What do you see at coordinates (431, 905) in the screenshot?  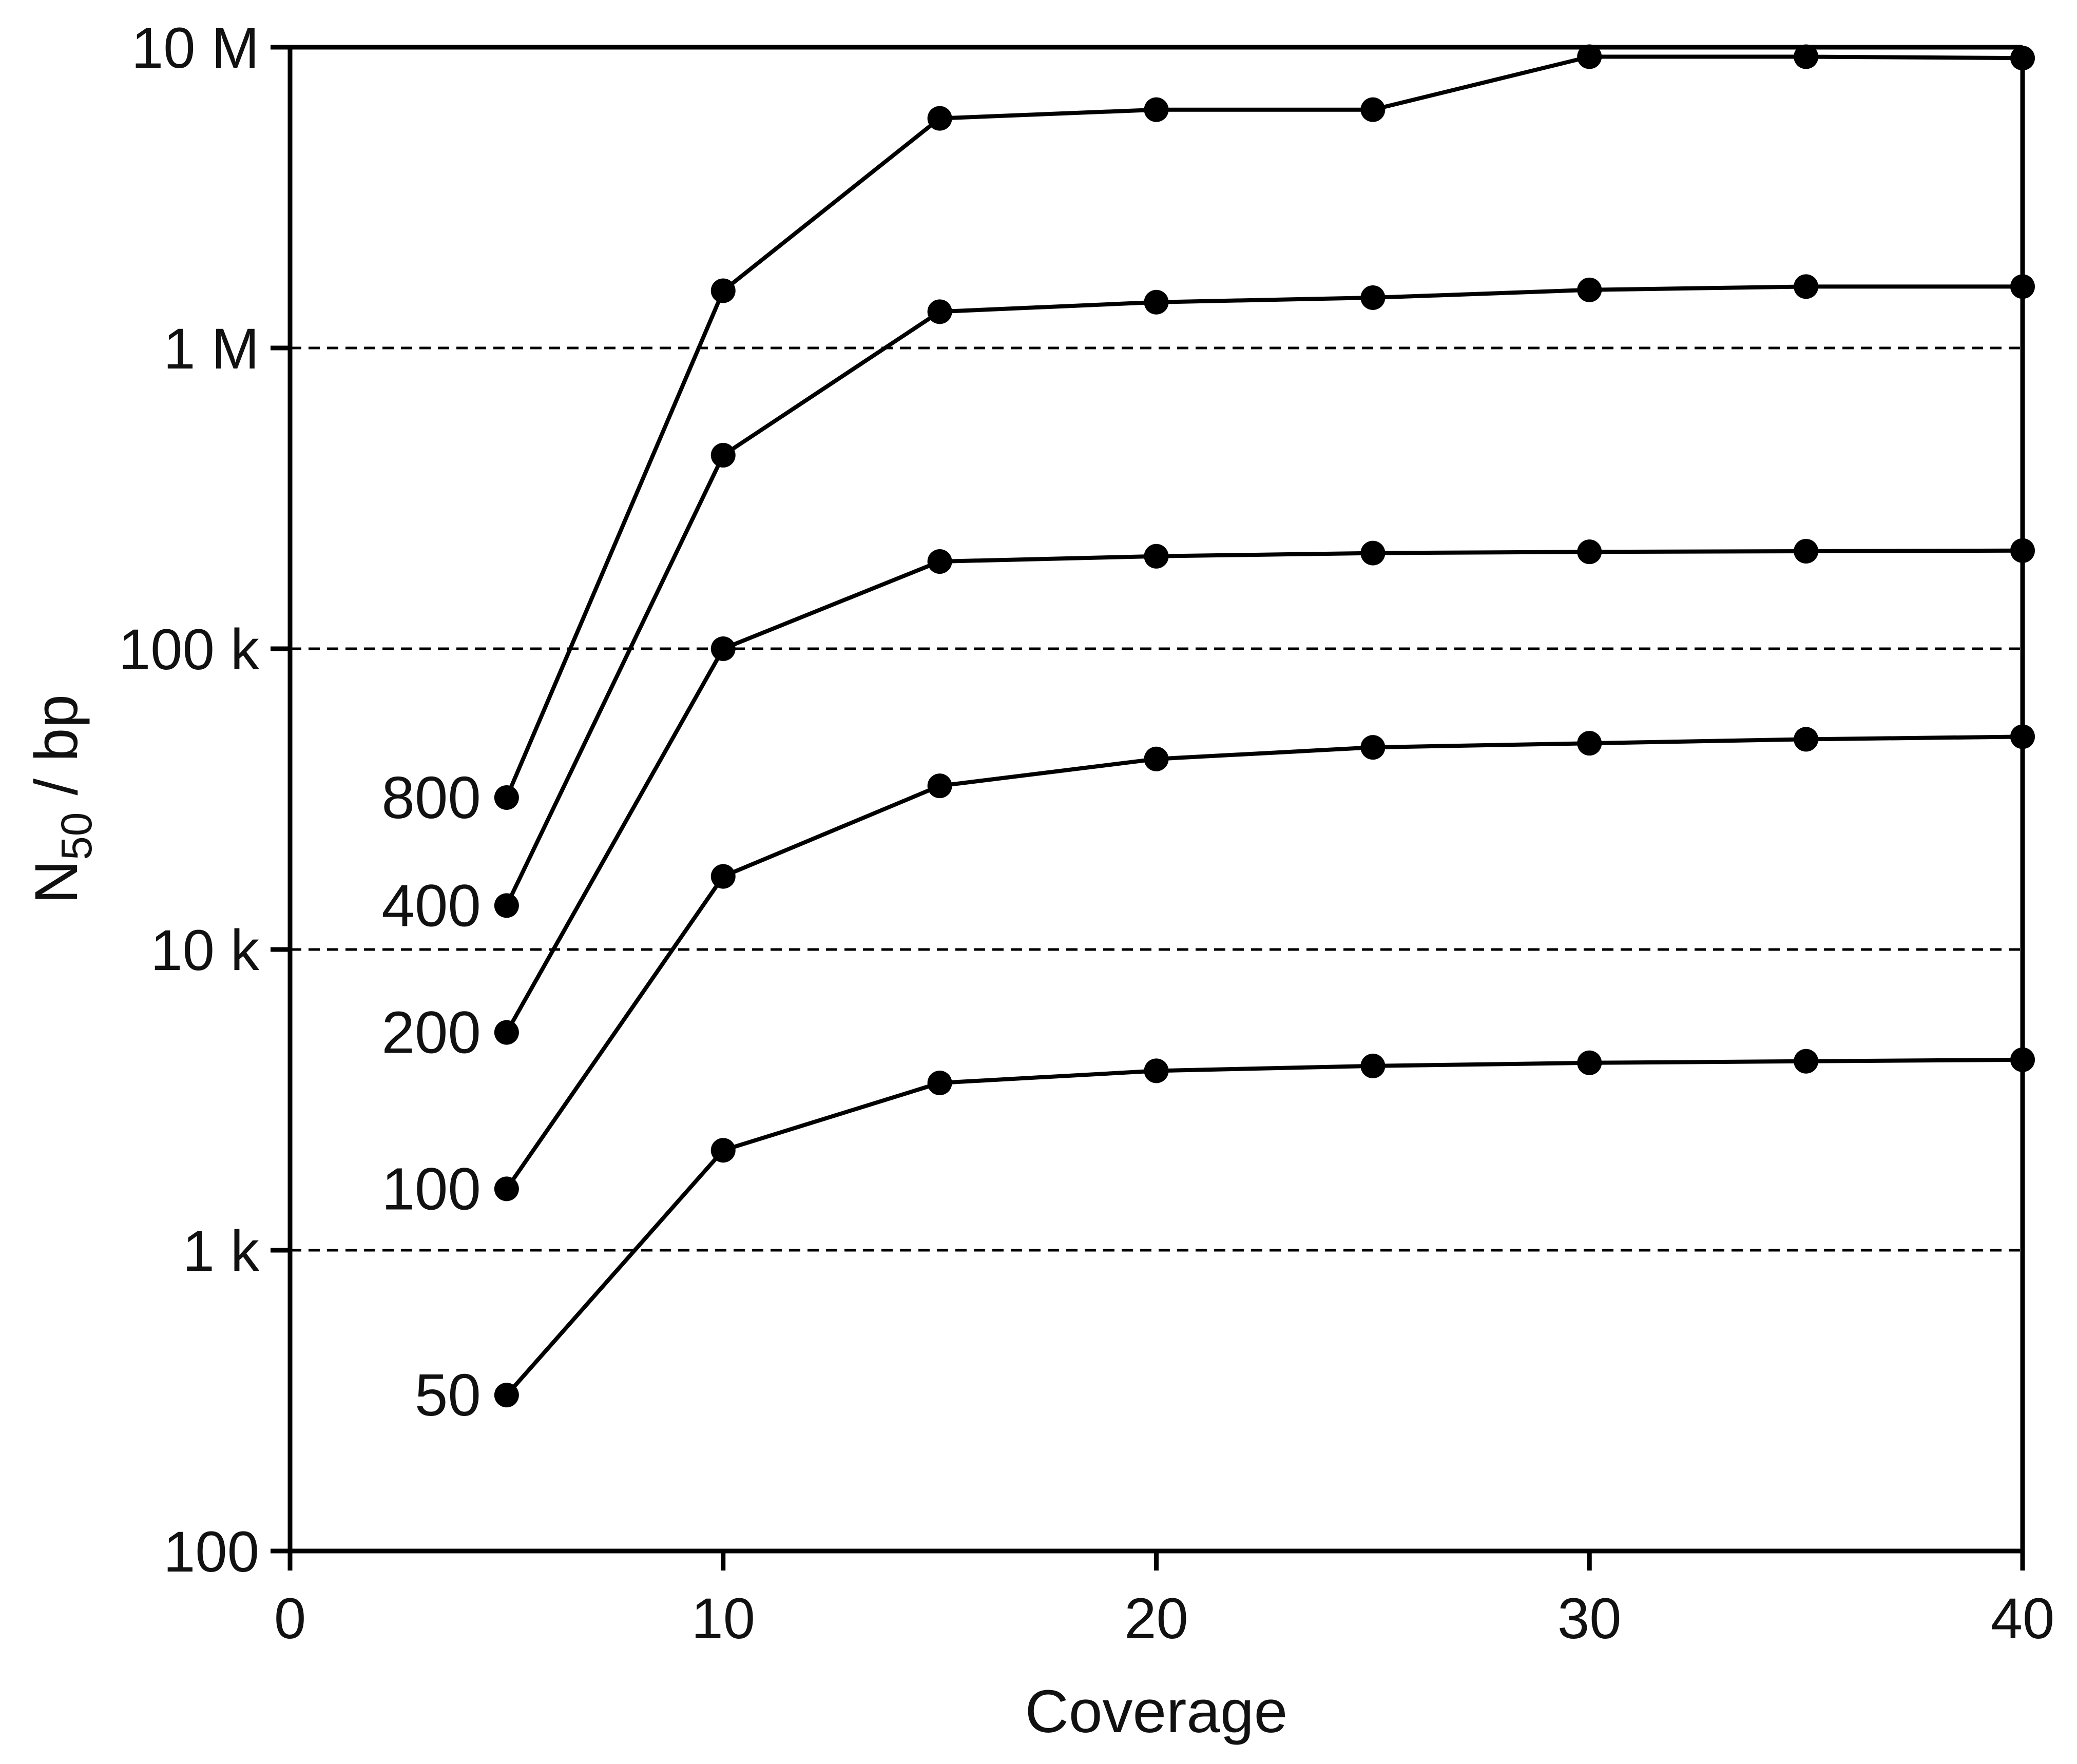 I see `series-label-400: 400` at bounding box center [431, 905].